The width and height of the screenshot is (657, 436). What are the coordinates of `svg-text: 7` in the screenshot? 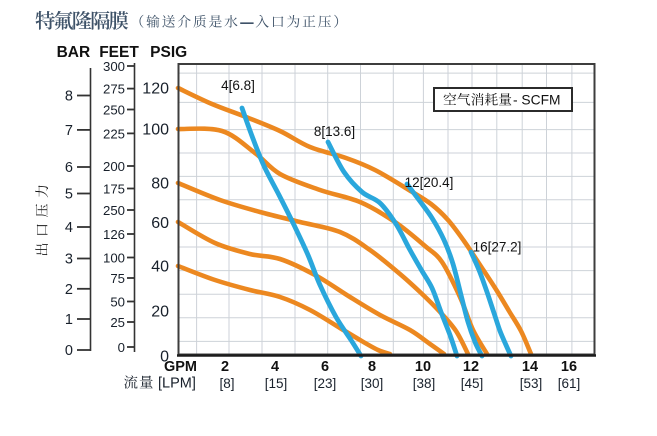 It's located at (69, 131).